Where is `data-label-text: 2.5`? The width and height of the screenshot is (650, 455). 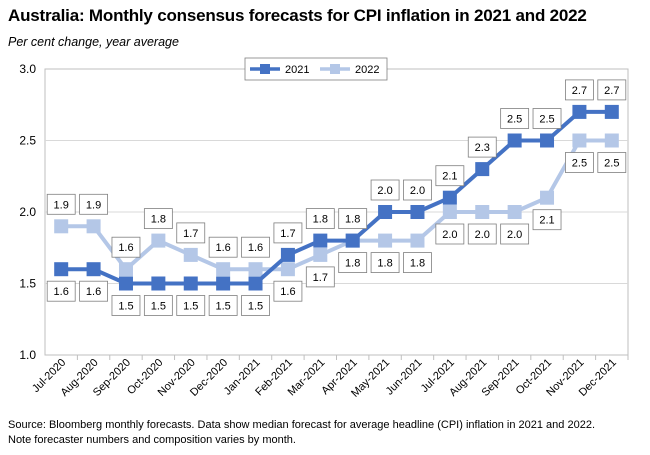
data-label-text: 2.5 is located at coordinates (546, 120).